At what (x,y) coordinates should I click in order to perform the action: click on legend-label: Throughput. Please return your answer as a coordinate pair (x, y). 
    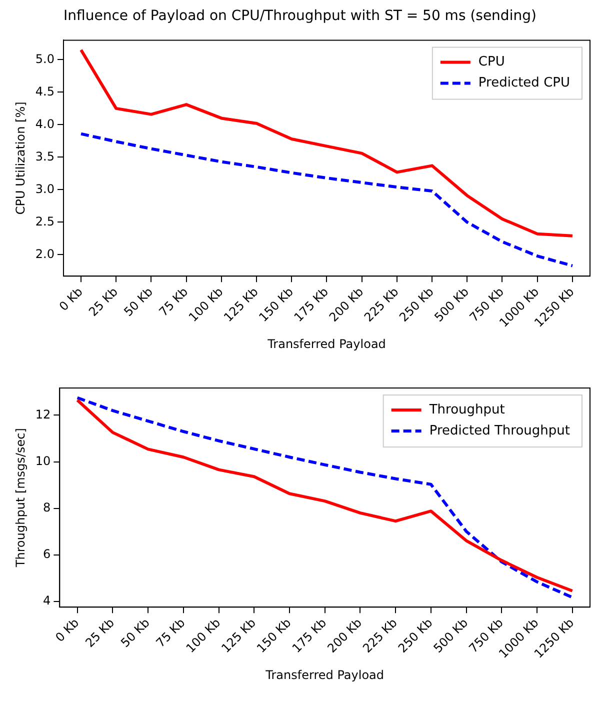
    Looking at the image, I should click on (466, 410).